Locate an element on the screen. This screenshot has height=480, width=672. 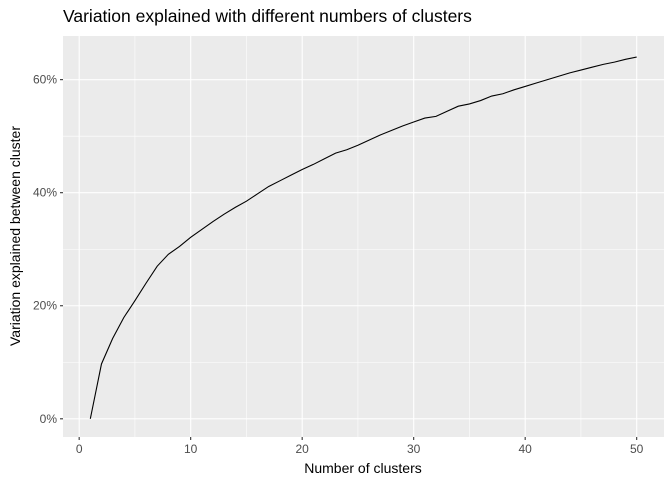
x-tick-label: 50 is located at coordinates (637, 449).